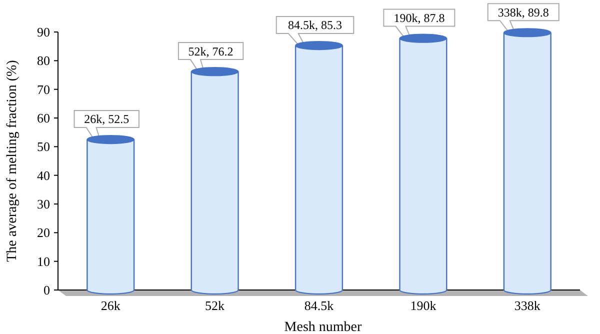  What do you see at coordinates (12, 161) in the screenshot?
I see `y-axis-title: The average of melting fraction (%)` at bounding box center [12, 161].